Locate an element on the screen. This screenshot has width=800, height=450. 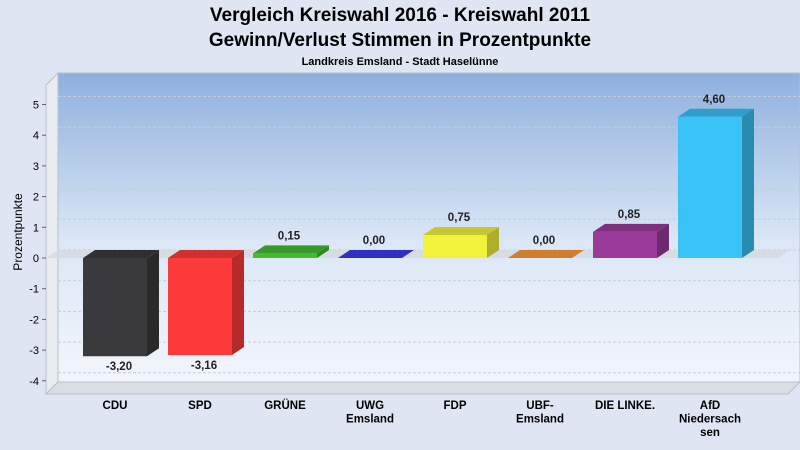
category-label: Niedersach is located at coordinates (710, 420).